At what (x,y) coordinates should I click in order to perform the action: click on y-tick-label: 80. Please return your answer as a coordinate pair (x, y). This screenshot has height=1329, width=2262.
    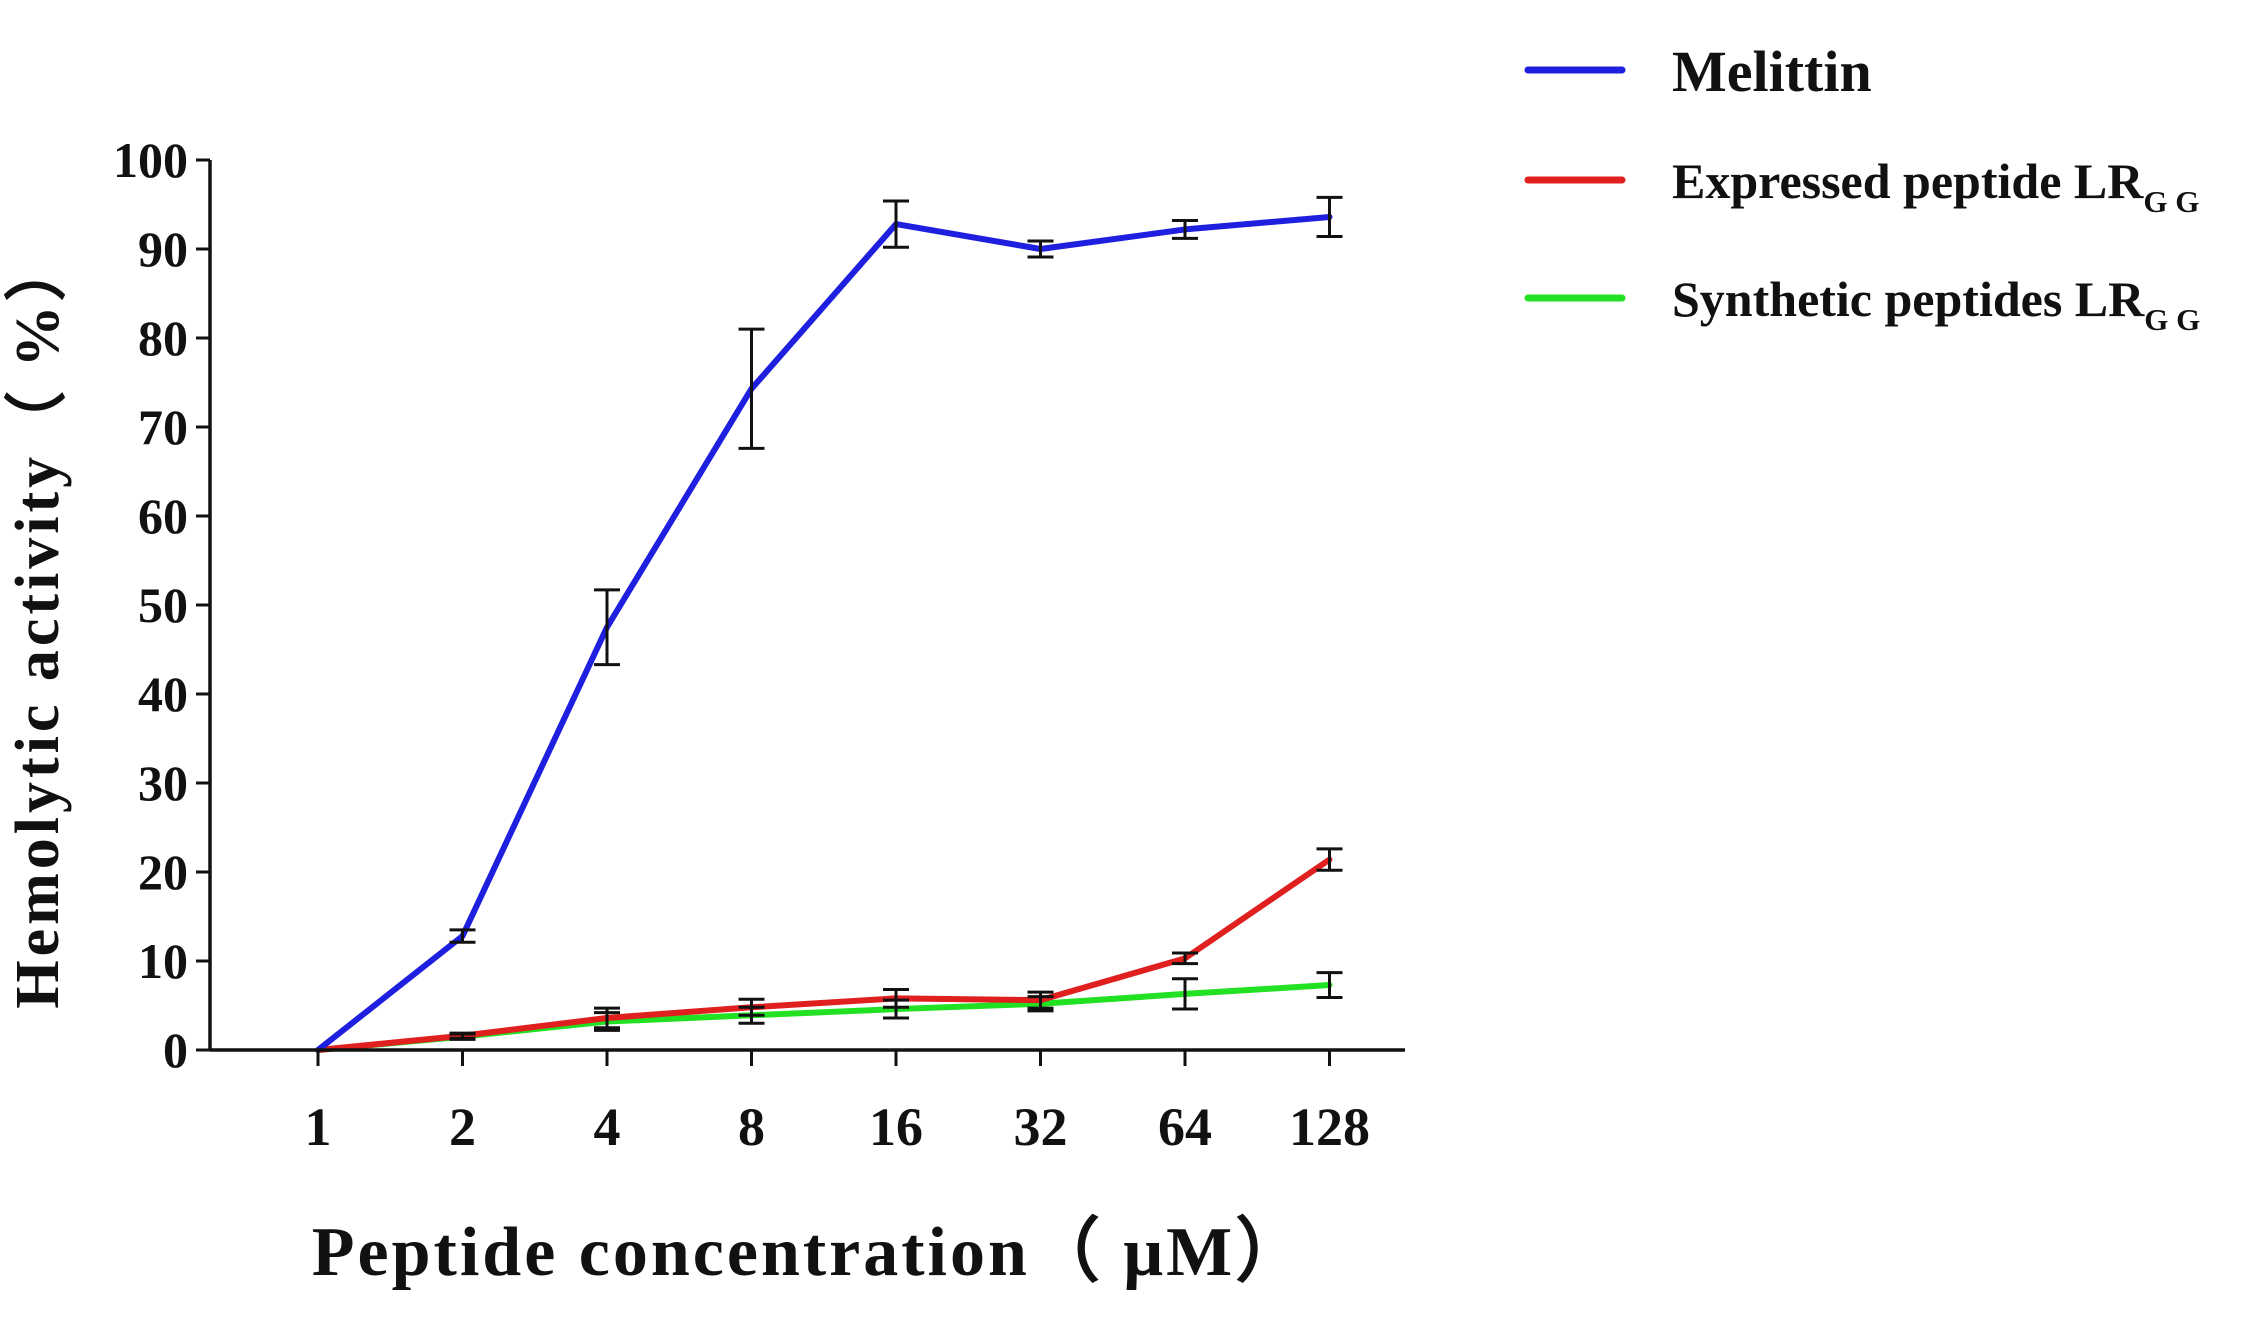
    Looking at the image, I should click on (163, 338).